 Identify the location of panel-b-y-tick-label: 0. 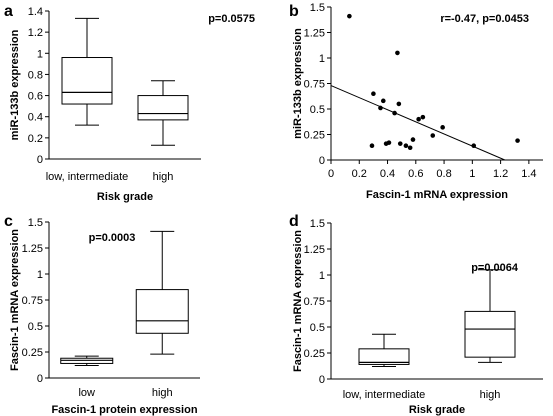
(322, 161).